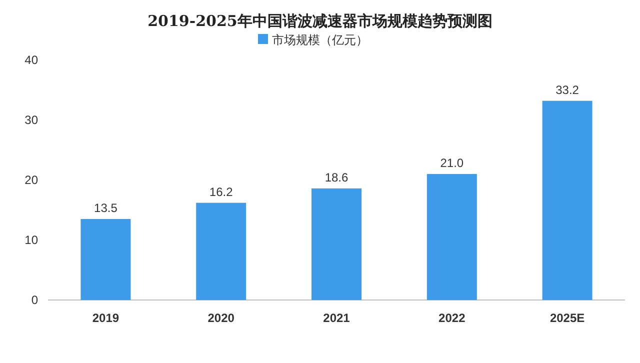 This screenshot has width=640, height=363. What do you see at coordinates (106, 208) in the screenshot?
I see `data-label: 13.5` at bounding box center [106, 208].